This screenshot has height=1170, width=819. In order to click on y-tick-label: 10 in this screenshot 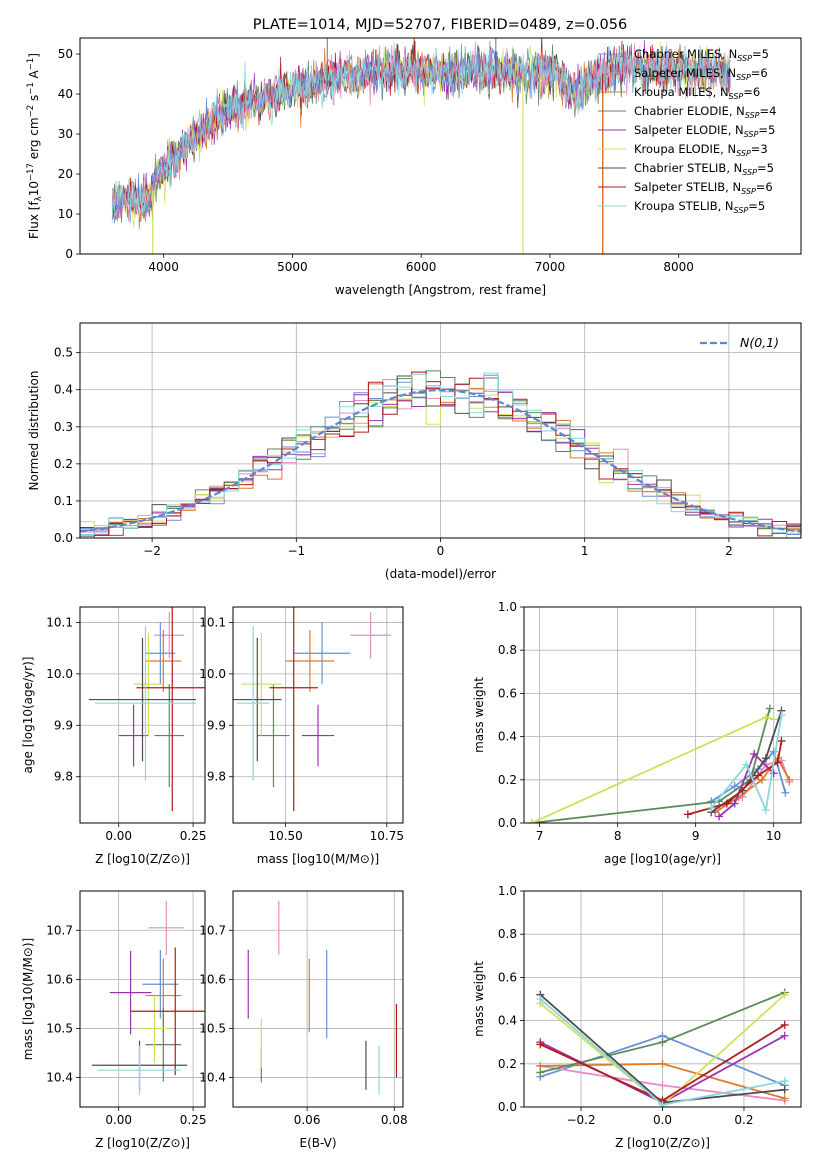, I will do `click(65, 214)`.